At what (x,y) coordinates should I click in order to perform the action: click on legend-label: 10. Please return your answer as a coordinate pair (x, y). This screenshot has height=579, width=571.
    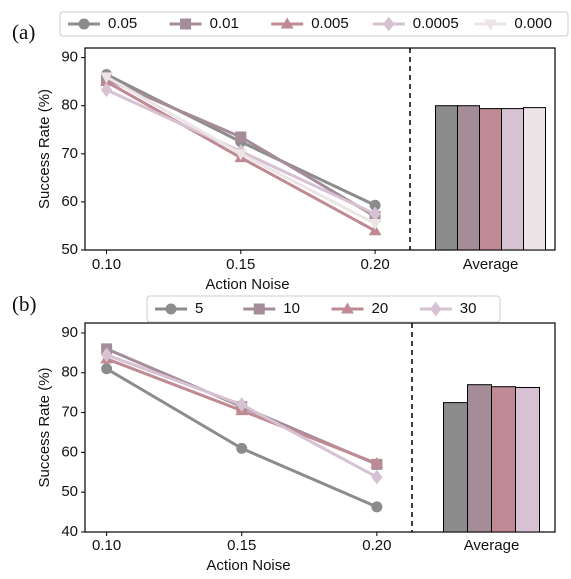
    Looking at the image, I should click on (291, 308).